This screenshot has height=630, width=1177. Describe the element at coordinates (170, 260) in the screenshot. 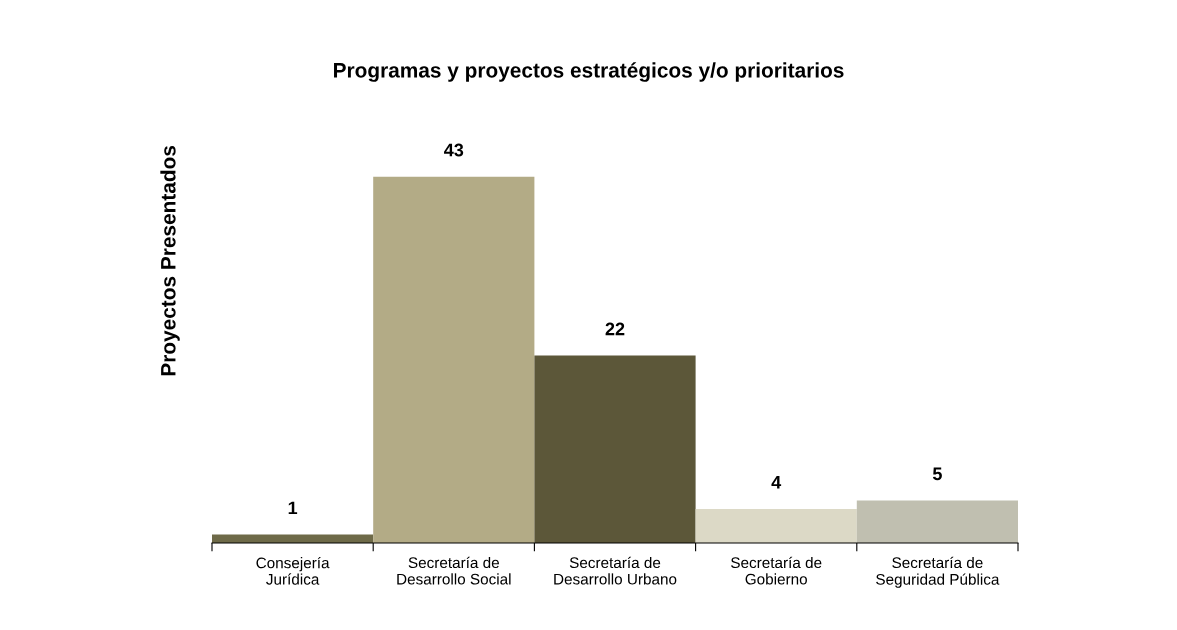

I see `y-axis-title: Proyectos Presentados` at that location.